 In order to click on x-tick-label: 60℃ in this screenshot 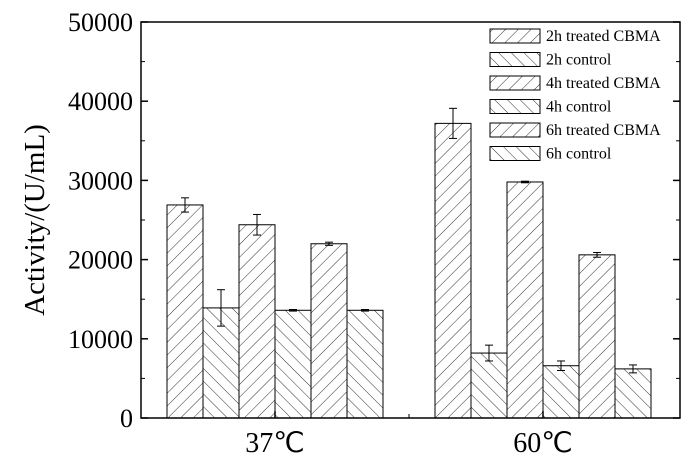, I will do `click(542, 443)`.